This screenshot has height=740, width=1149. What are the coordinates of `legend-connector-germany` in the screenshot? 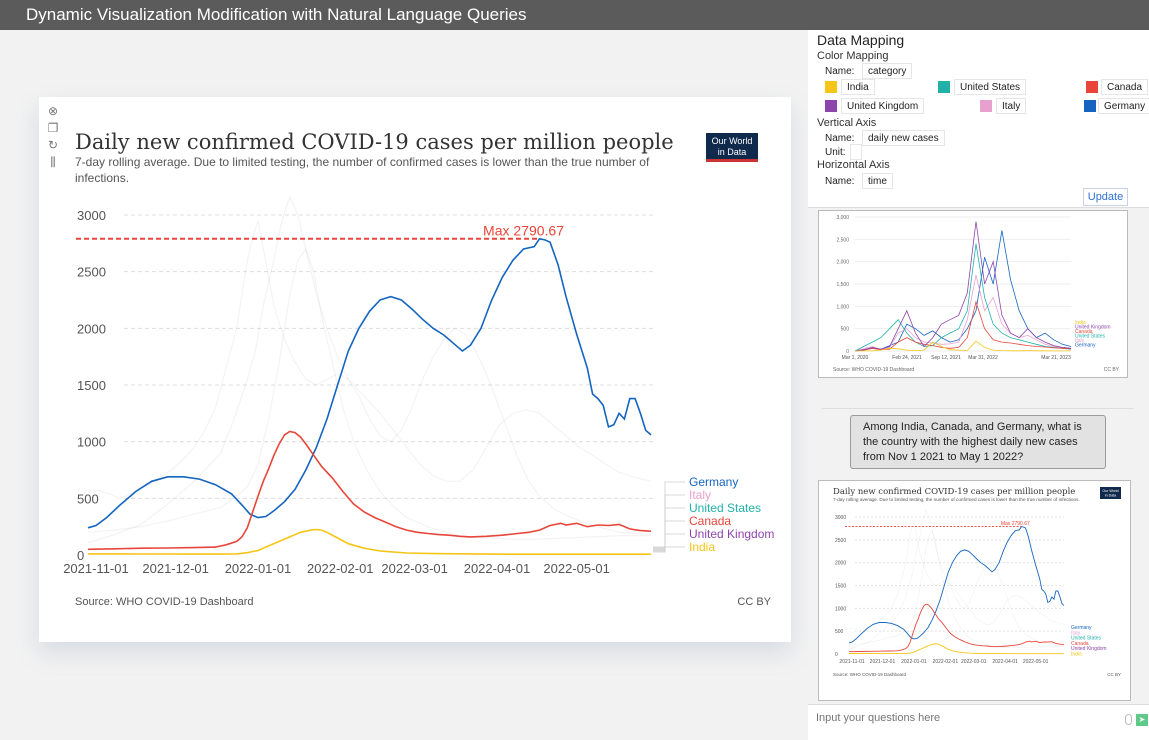 It's located at (669, 517).